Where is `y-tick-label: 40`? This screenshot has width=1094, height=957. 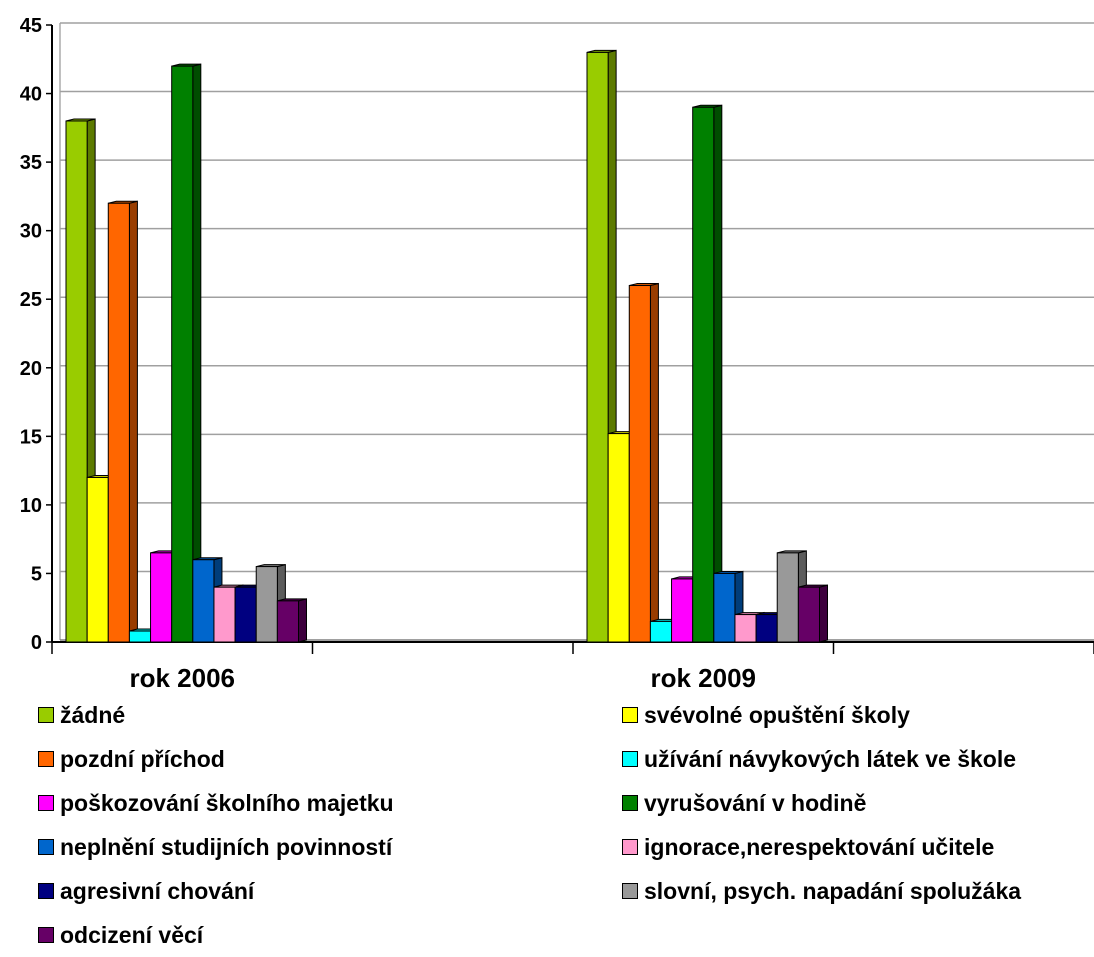 y-tick-label: 40 is located at coordinates (31, 95).